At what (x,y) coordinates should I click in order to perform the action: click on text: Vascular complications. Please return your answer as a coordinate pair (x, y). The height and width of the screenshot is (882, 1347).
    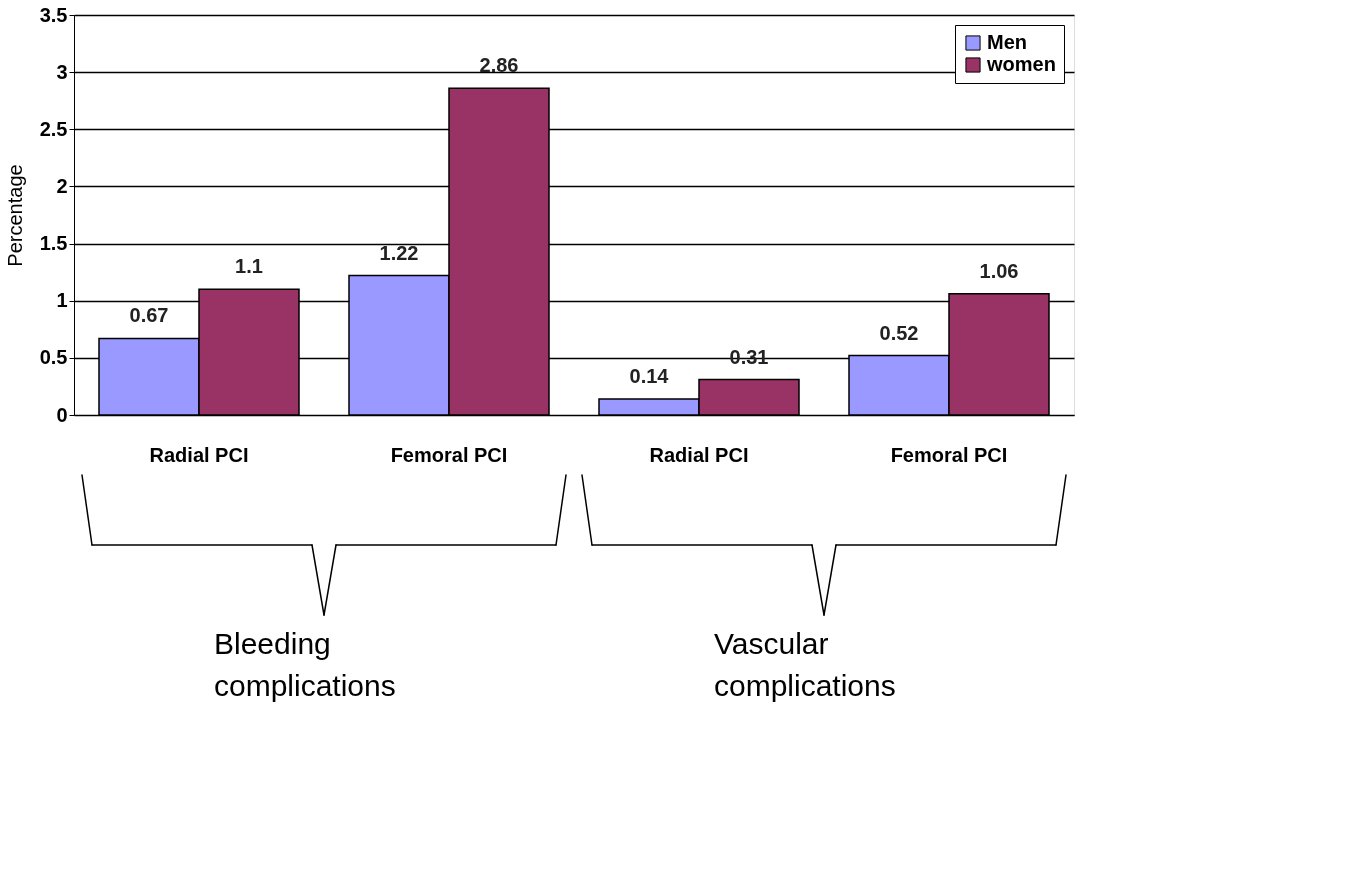
    Looking at the image, I should click on (805, 664).